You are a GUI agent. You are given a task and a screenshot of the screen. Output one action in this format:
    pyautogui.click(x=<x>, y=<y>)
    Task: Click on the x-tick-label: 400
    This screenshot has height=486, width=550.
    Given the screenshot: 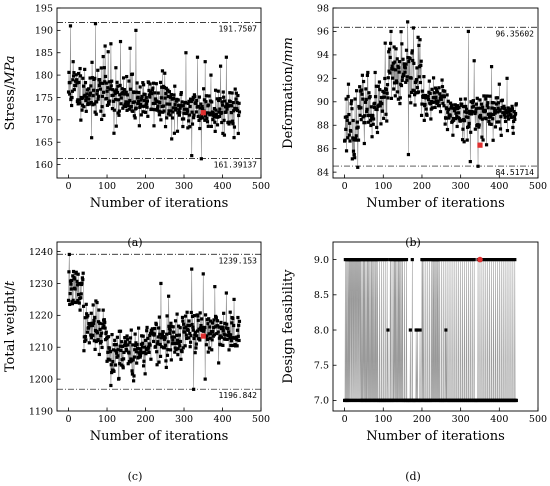 What is the action you would take?
    pyautogui.click(x=222, y=419)
    